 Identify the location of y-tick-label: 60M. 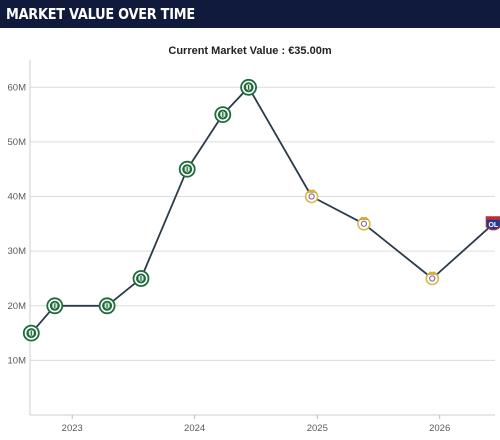
(17, 87).